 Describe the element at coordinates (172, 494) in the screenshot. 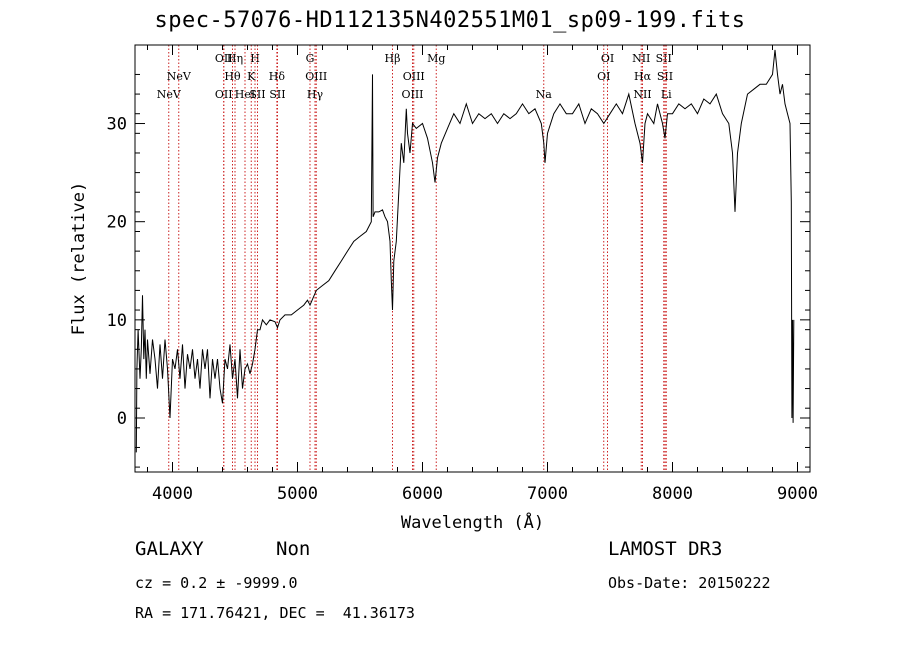

I see `x-tick-label: 4000` at that location.